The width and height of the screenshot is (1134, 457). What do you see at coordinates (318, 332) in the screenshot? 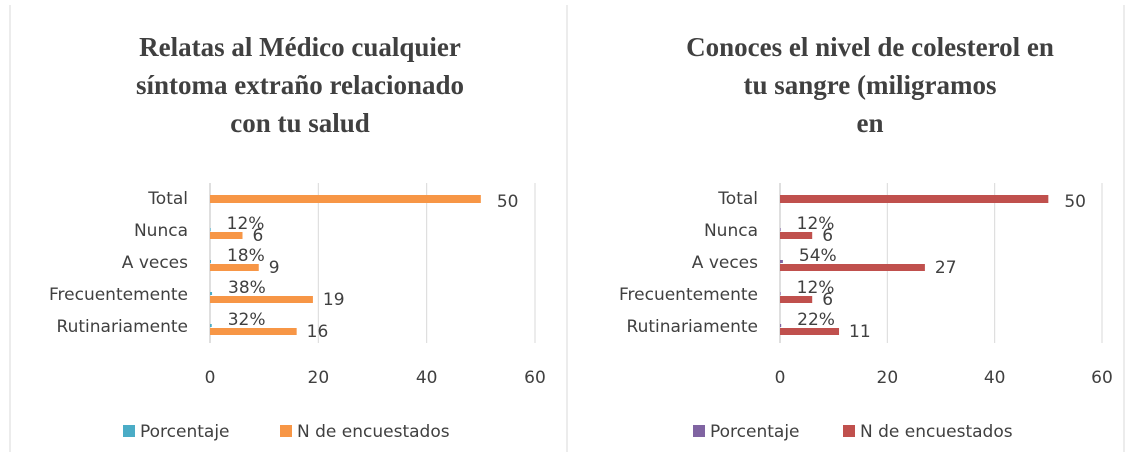
I see `data-label: 16` at bounding box center [318, 332].